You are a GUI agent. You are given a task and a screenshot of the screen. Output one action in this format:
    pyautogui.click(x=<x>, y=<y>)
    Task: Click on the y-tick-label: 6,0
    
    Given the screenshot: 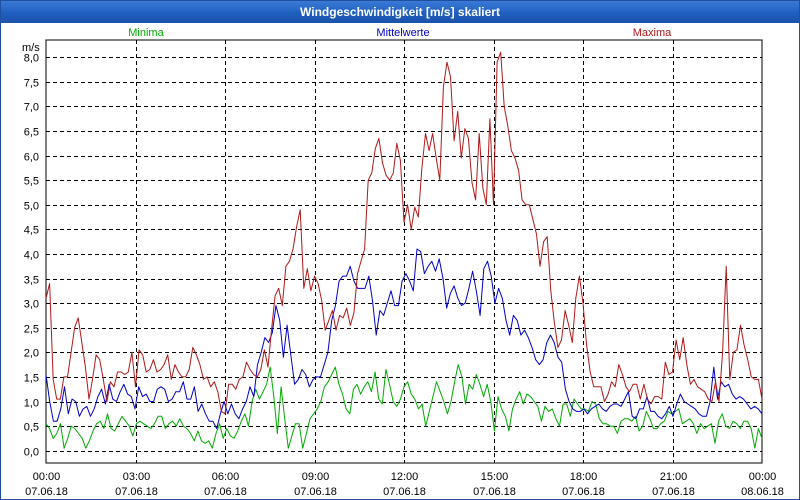 What is the action you would take?
    pyautogui.click(x=31, y=158)
    